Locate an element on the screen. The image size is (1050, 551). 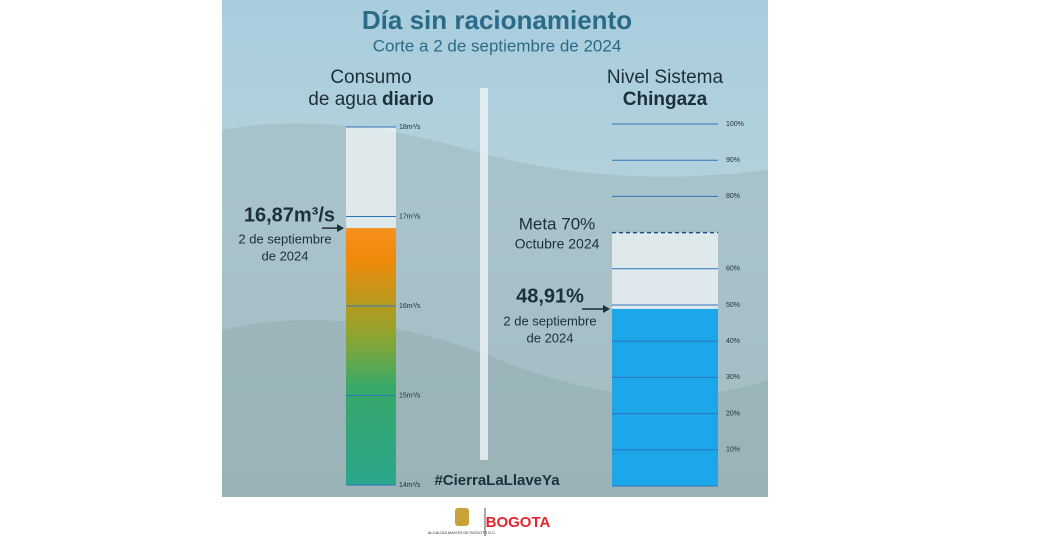
chart-title-part: Chingaza is located at coordinates (665, 99).